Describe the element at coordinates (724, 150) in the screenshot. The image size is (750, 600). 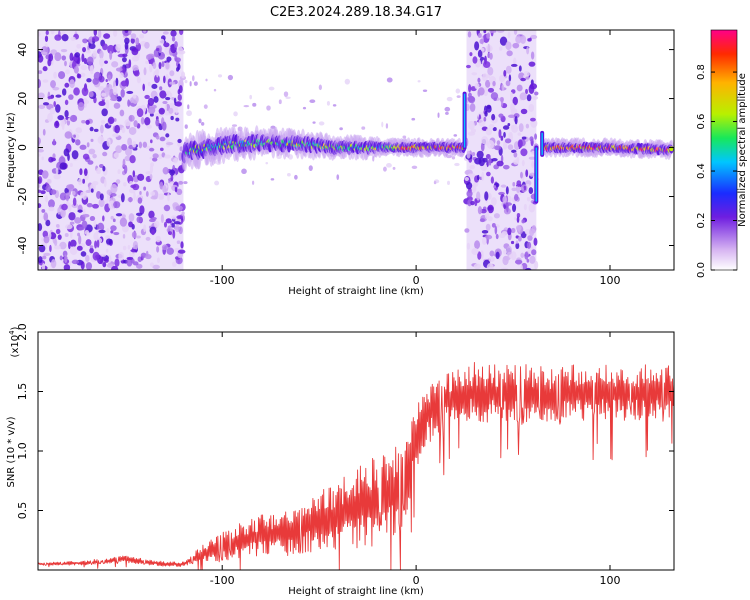
I see `colorbar-gradient` at that location.